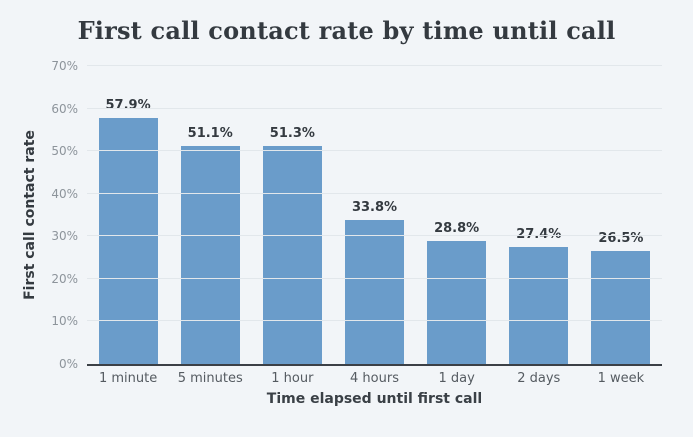 The image size is (693, 437). What do you see at coordinates (128, 378) in the screenshot?
I see `x-tick-label: 1 minute` at bounding box center [128, 378].